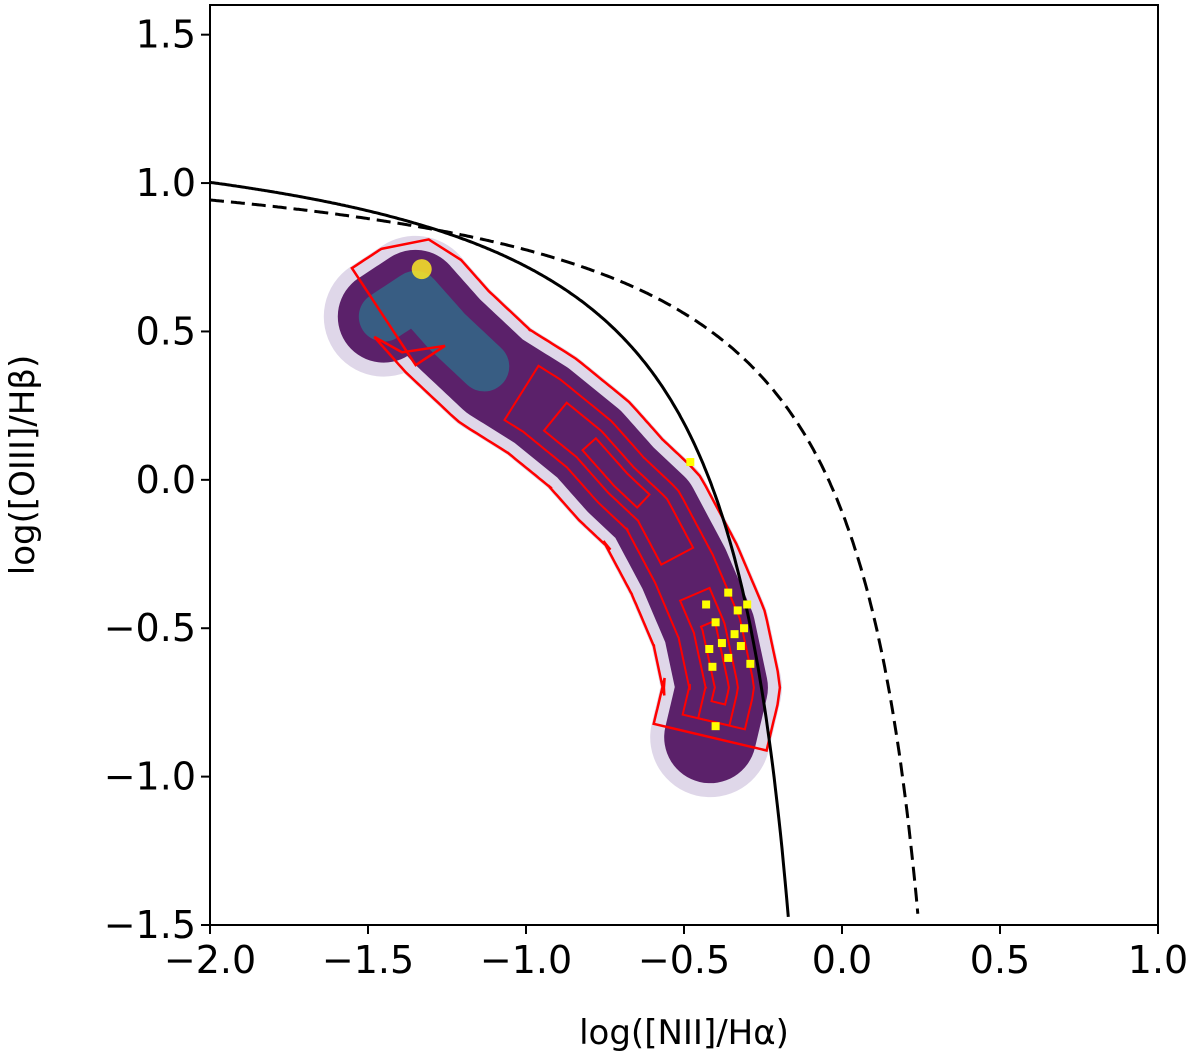  I want to click on y-axis-label: log([OIII]/Hβ), so click(23, 465).